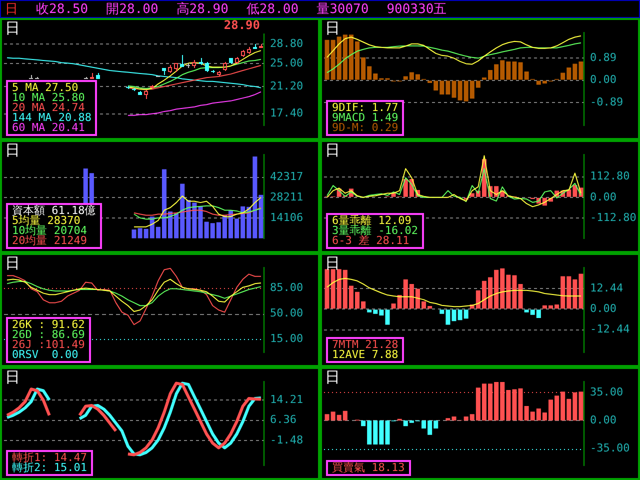  Describe the element at coordinates (48, 127) in the screenshot. I see `text: 60 MA 20.41` at that location.